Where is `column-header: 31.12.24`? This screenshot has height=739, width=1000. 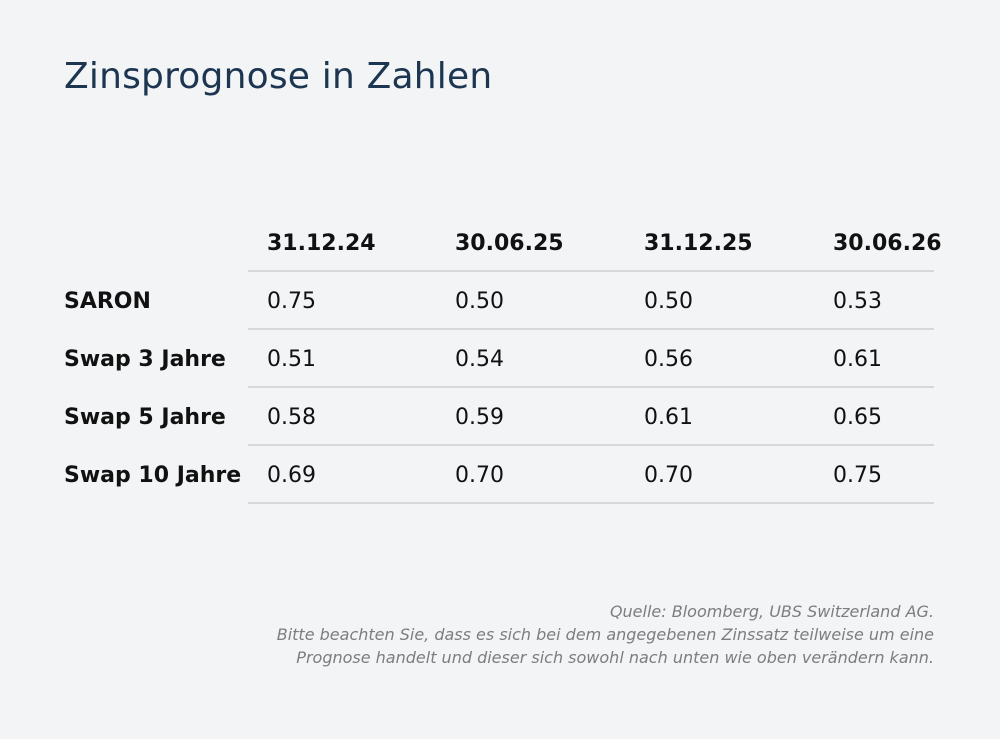 column-header: 31.12.24 is located at coordinates (321, 243).